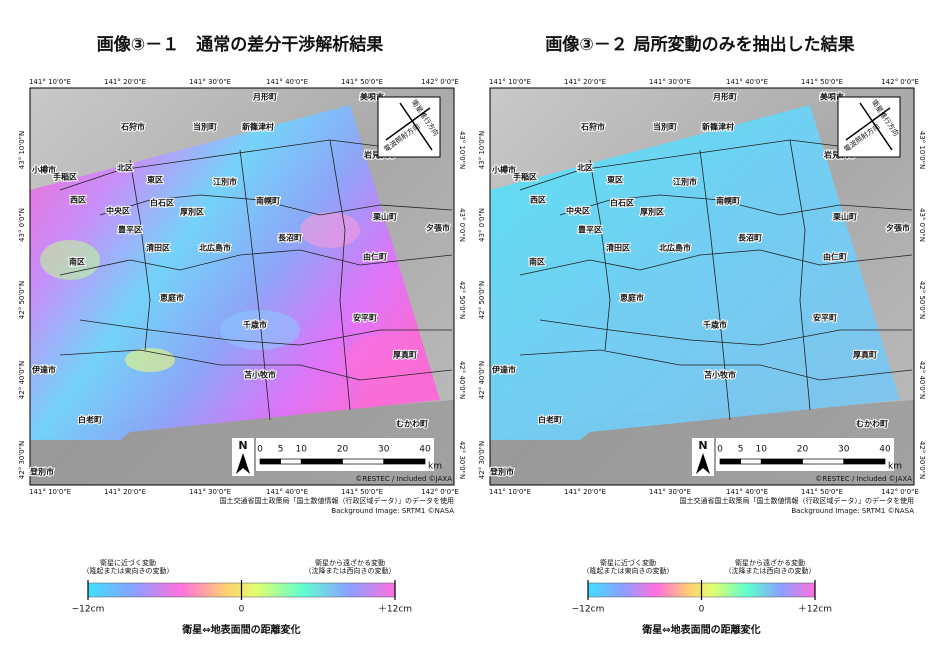 The image size is (930, 663). Describe the element at coordinates (225, 182) in the screenshot. I see `city-label: 江別市` at that location.